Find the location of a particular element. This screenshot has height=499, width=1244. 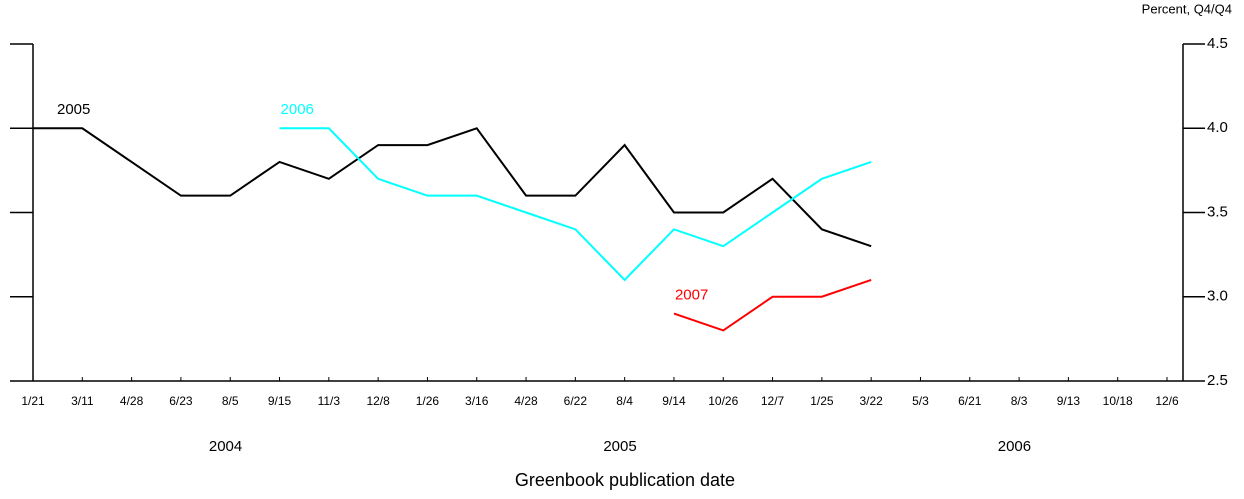

y-tick-label: 4.0 is located at coordinates (1217, 127).